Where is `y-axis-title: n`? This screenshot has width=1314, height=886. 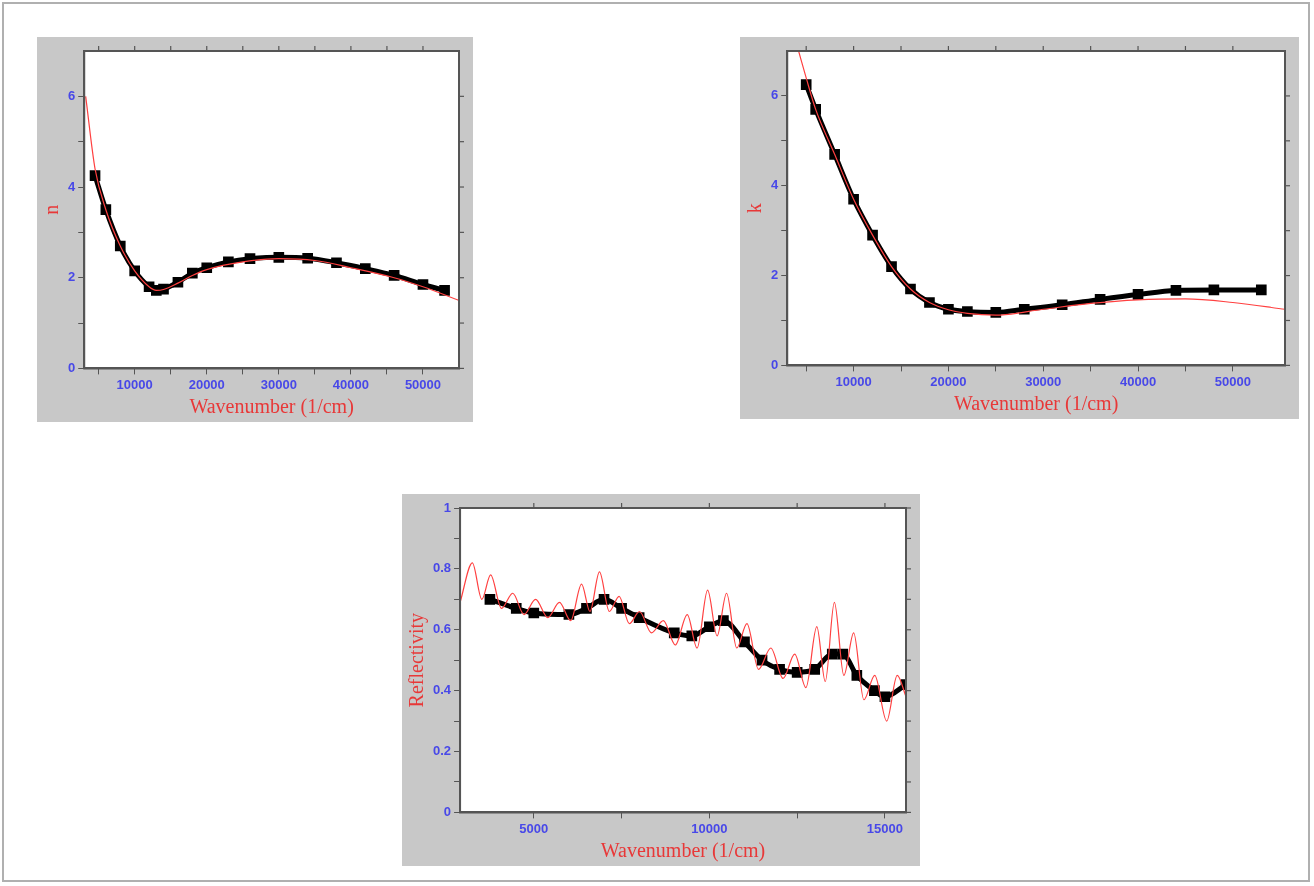 y-axis-title: n is located at coordinates (51, 209).